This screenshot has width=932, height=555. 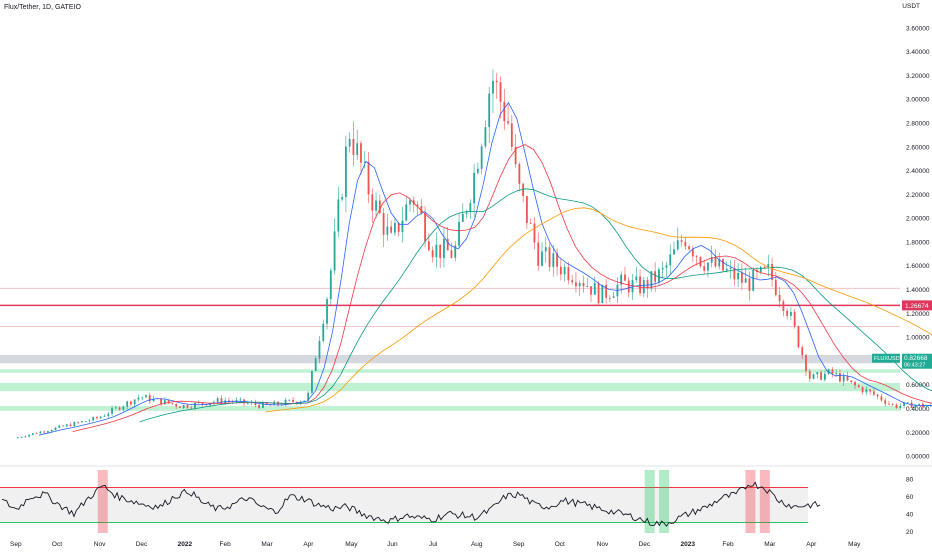 I want to click on price-tick-label: 1.20000, so click(x=918, y=314).